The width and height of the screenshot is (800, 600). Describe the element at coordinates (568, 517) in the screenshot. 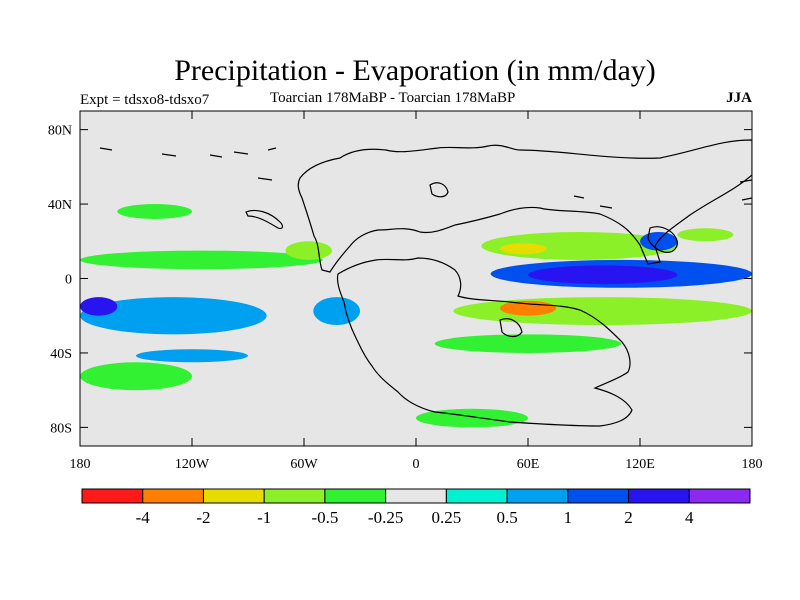

I see `colorbar-label: 1` at that location.